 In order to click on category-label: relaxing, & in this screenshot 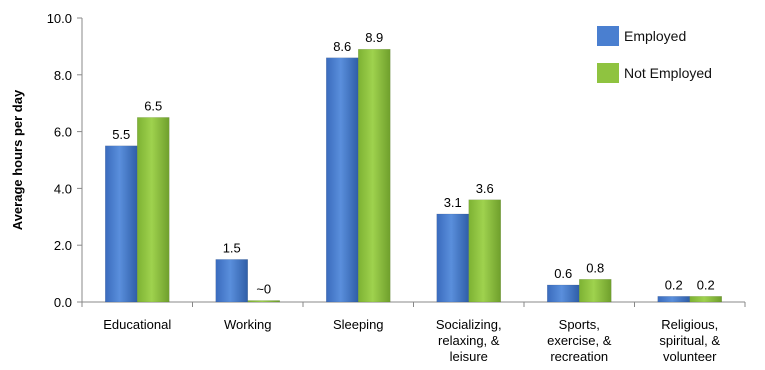, I will do `click(469, 340)`.